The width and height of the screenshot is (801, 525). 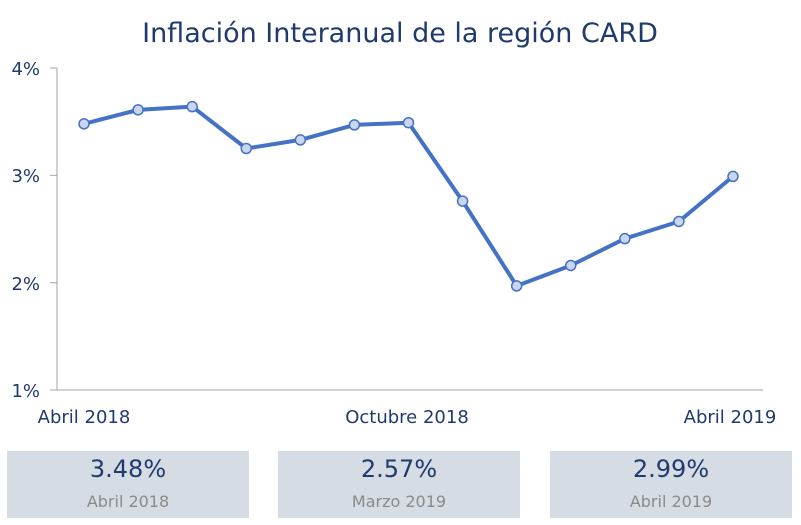 What do you see at coordinates (25, 284) in the screenshot?
I see `y-tick-label: 2%` at bounding box center [25, 284].